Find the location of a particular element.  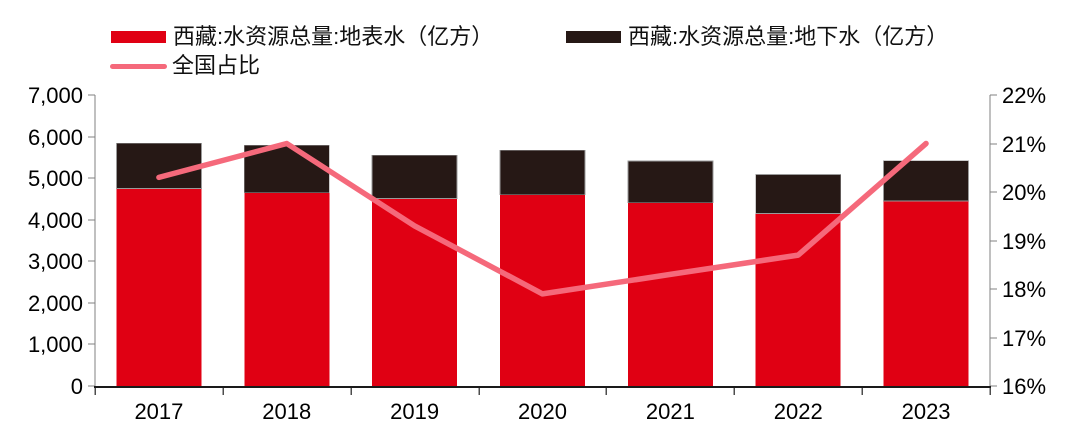

y-axis-left-tick-label: 4,000 is located at coordinates (55, 220).